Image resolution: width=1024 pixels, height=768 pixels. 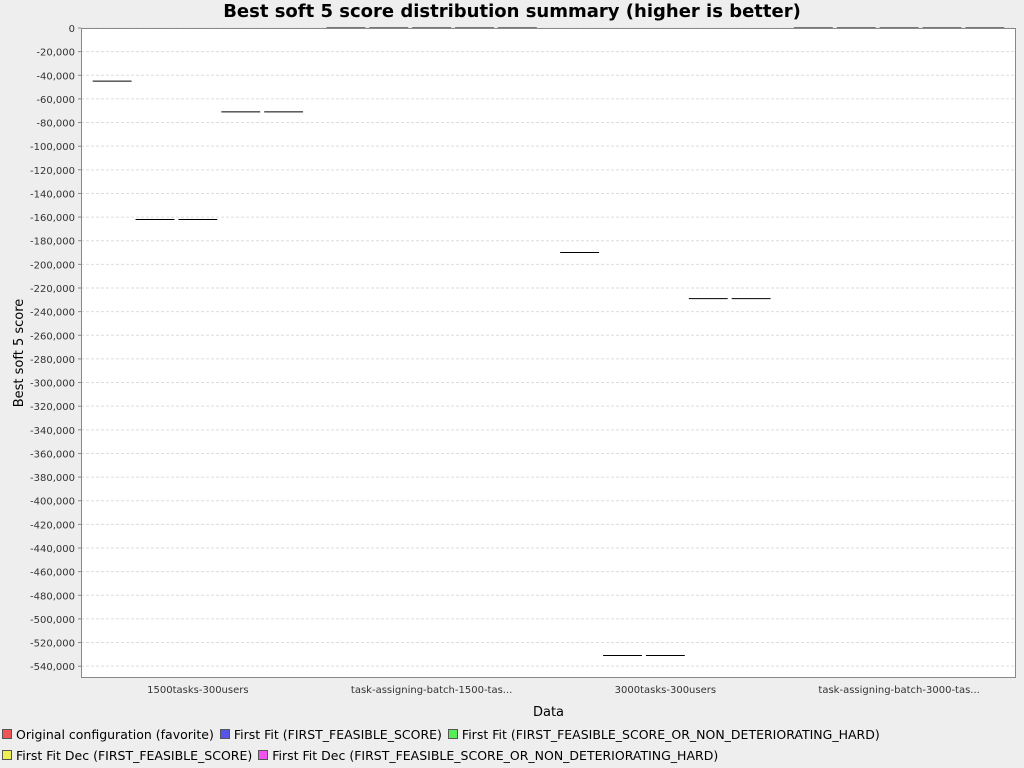 I want to click on legend-label: Original configuration (favorite), so click(x=115, y=734).